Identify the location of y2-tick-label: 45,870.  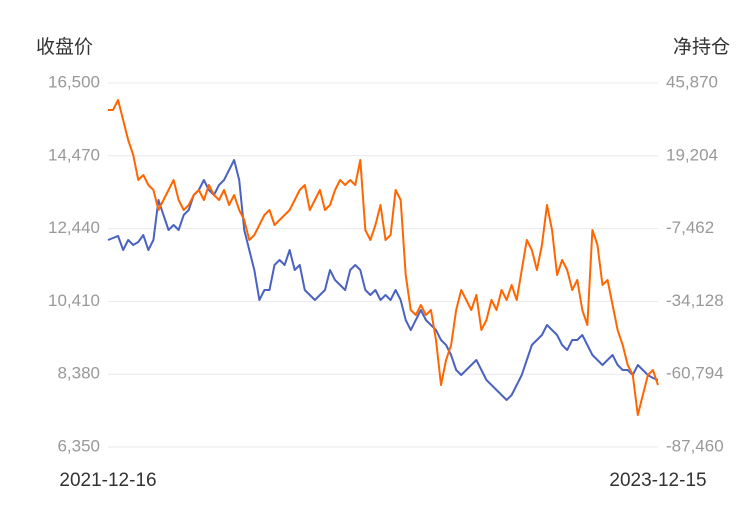
(692, 81).